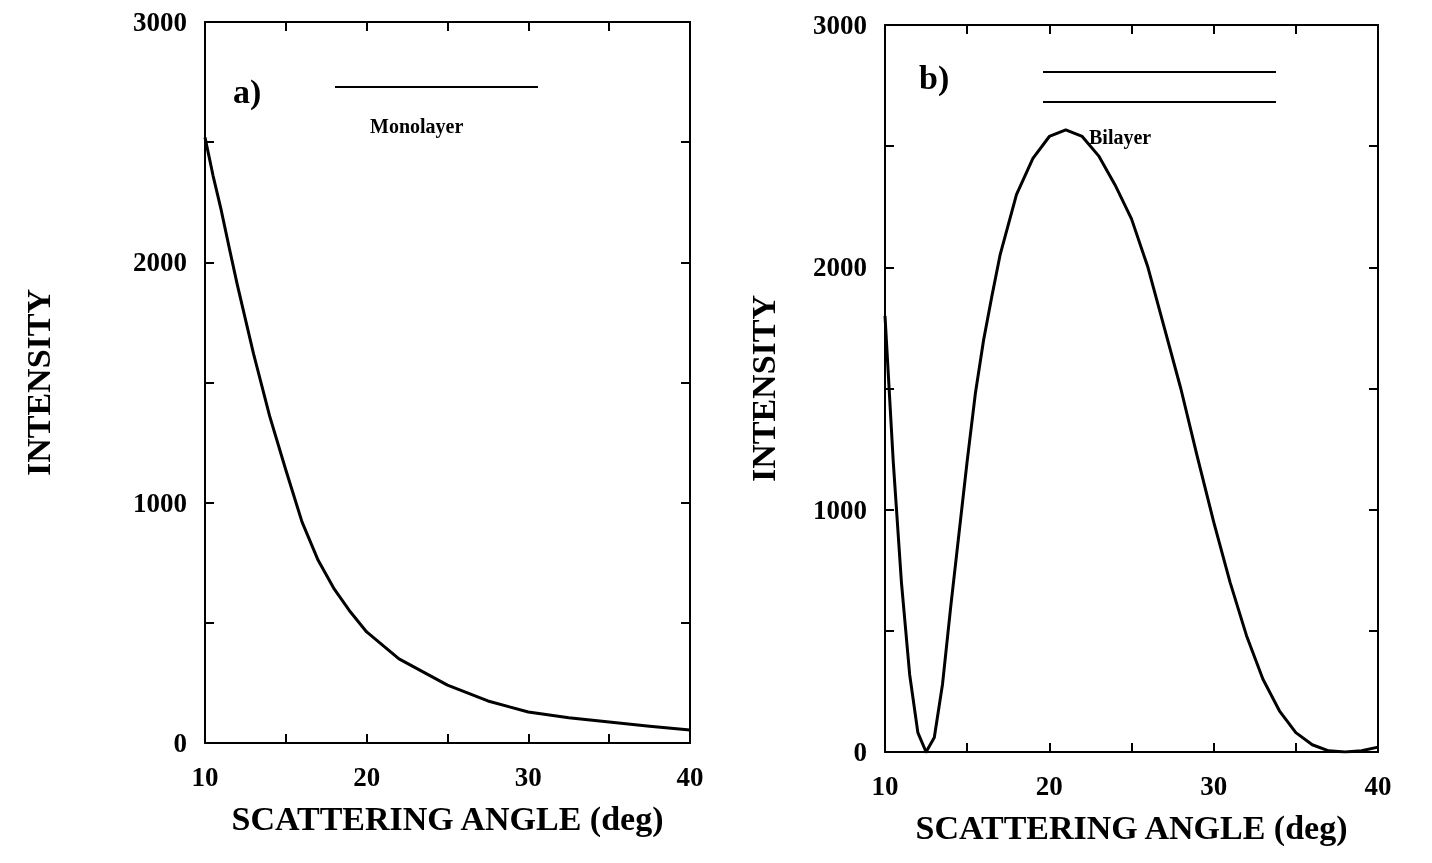 This screenshot has height=863, width=1432. What do you see at coordinates (934, 77) in the screenshot?
I see `annotation: b)` at bounding box center [934, 77].